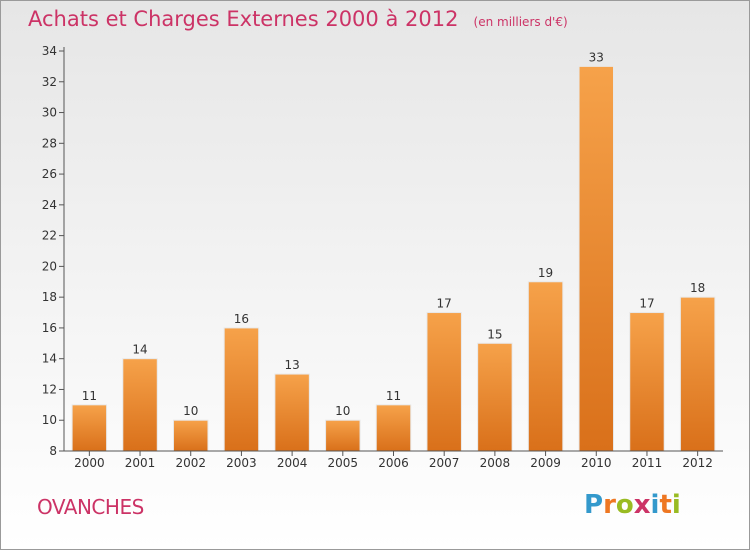  I want to click on x-tick-label: 2009, so click(545, 463).